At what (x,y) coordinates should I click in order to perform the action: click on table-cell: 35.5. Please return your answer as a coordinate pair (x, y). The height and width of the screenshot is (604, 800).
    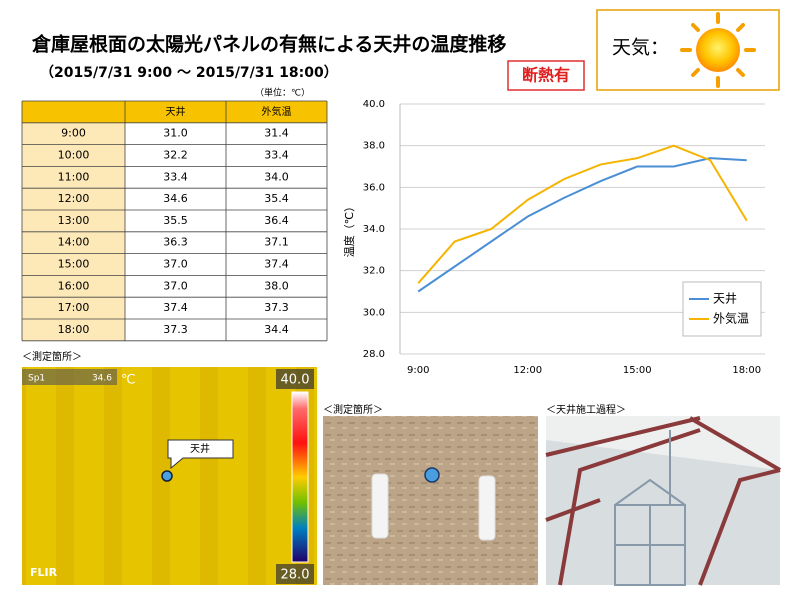
    Looking at the image, I should click on (175, 220).